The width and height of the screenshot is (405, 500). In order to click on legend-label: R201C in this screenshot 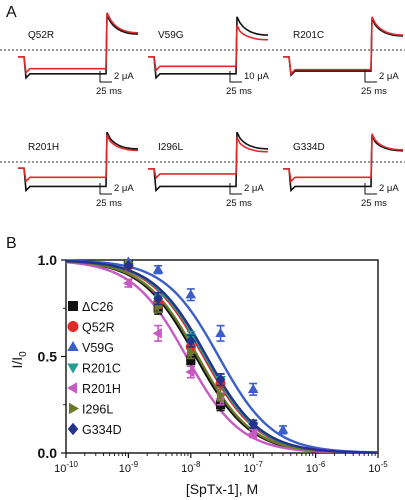, I will do `click(101, 369)`.